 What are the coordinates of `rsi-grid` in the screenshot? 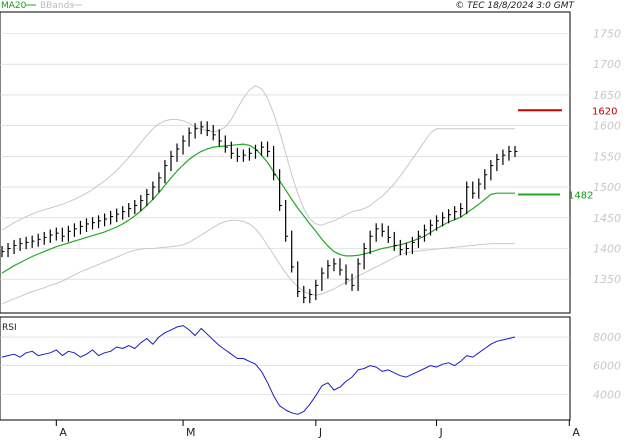 It's located at (285, 365).